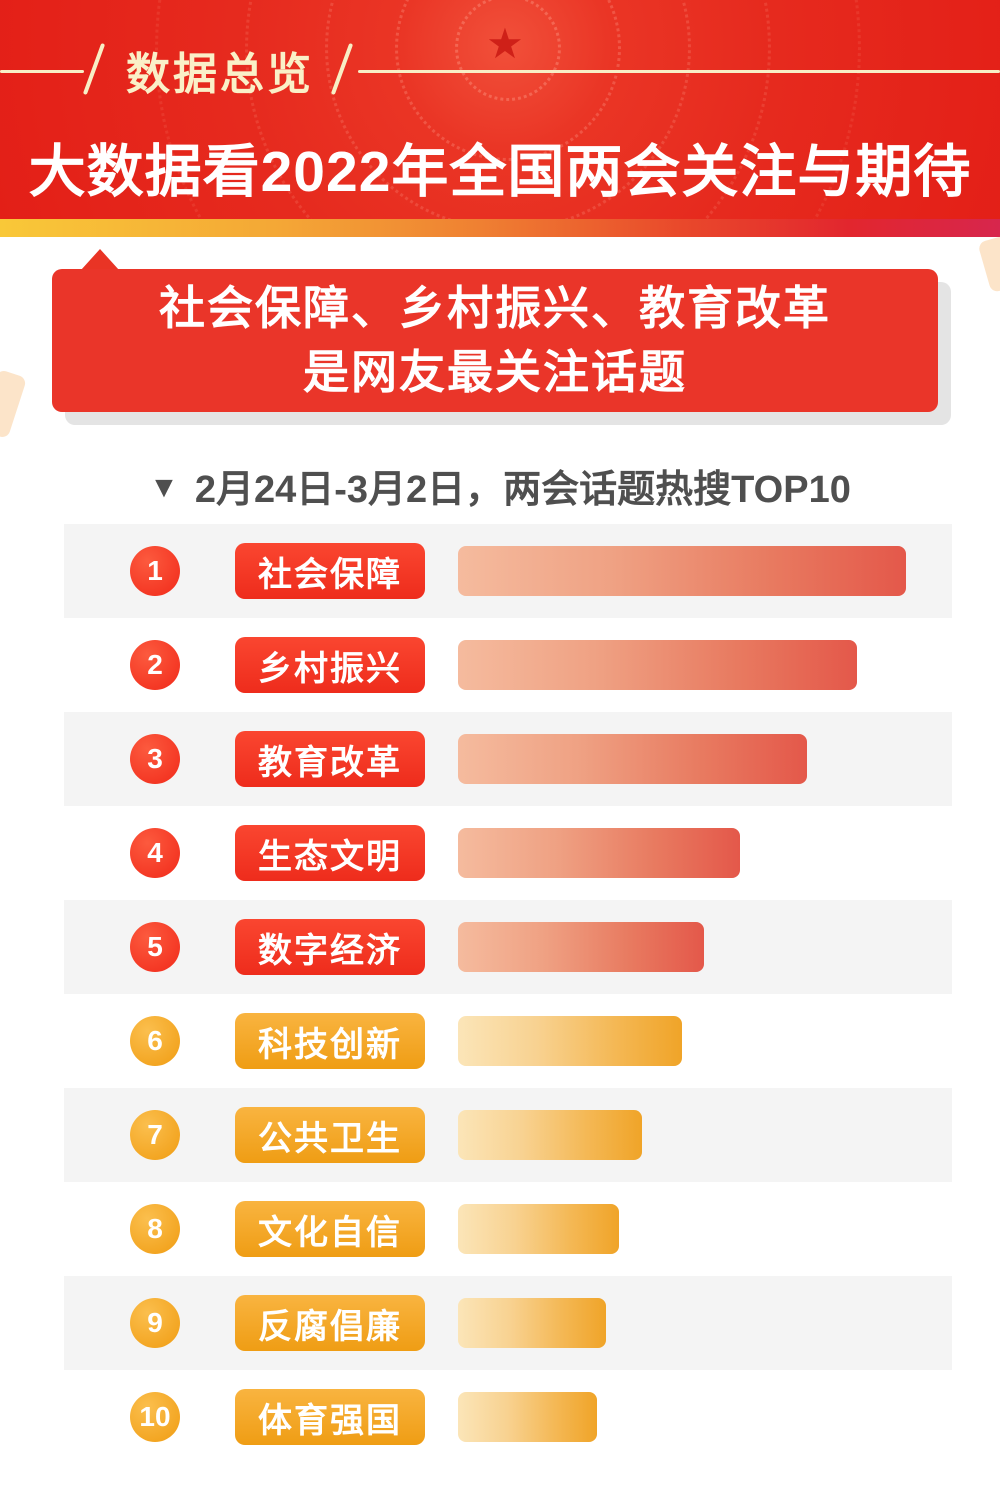  Describe the element at coordinates (330, 1135) in the screenshot. I see `topic-label: 公共卫生` at that location.